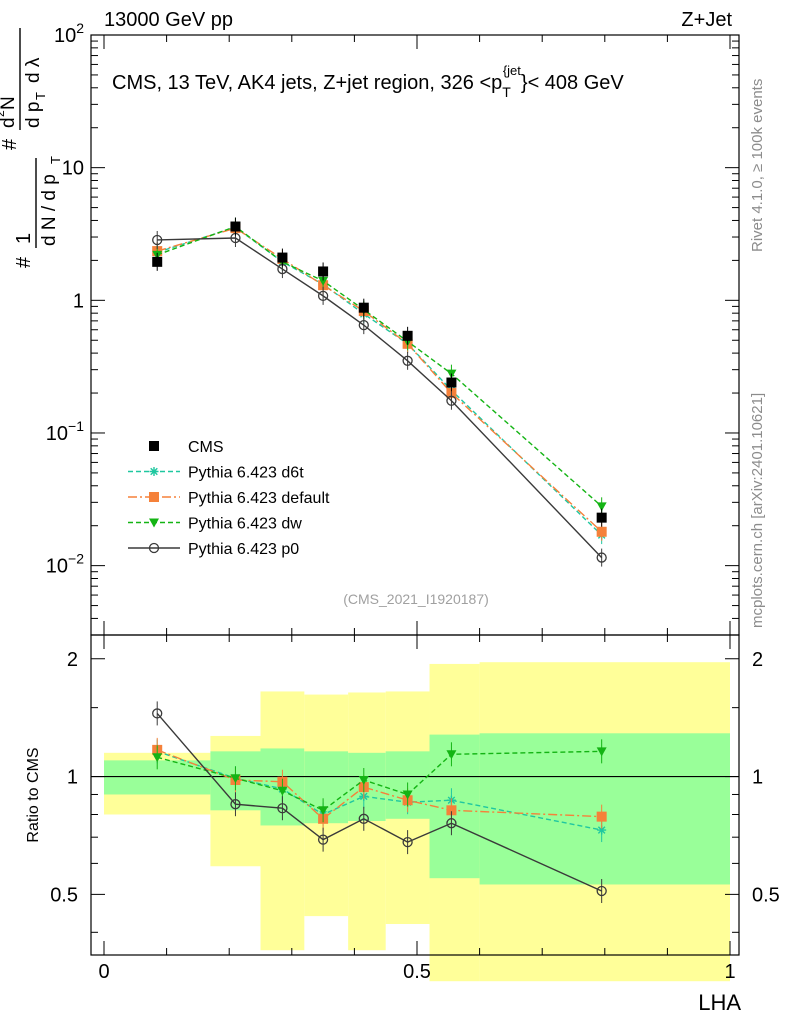 The height and width of the screenshot is (1024, 786). Describe the element at coordinates (64, 895) in the screenshot. I see `ratio-tick-label-left-2: 0.5` at that location.